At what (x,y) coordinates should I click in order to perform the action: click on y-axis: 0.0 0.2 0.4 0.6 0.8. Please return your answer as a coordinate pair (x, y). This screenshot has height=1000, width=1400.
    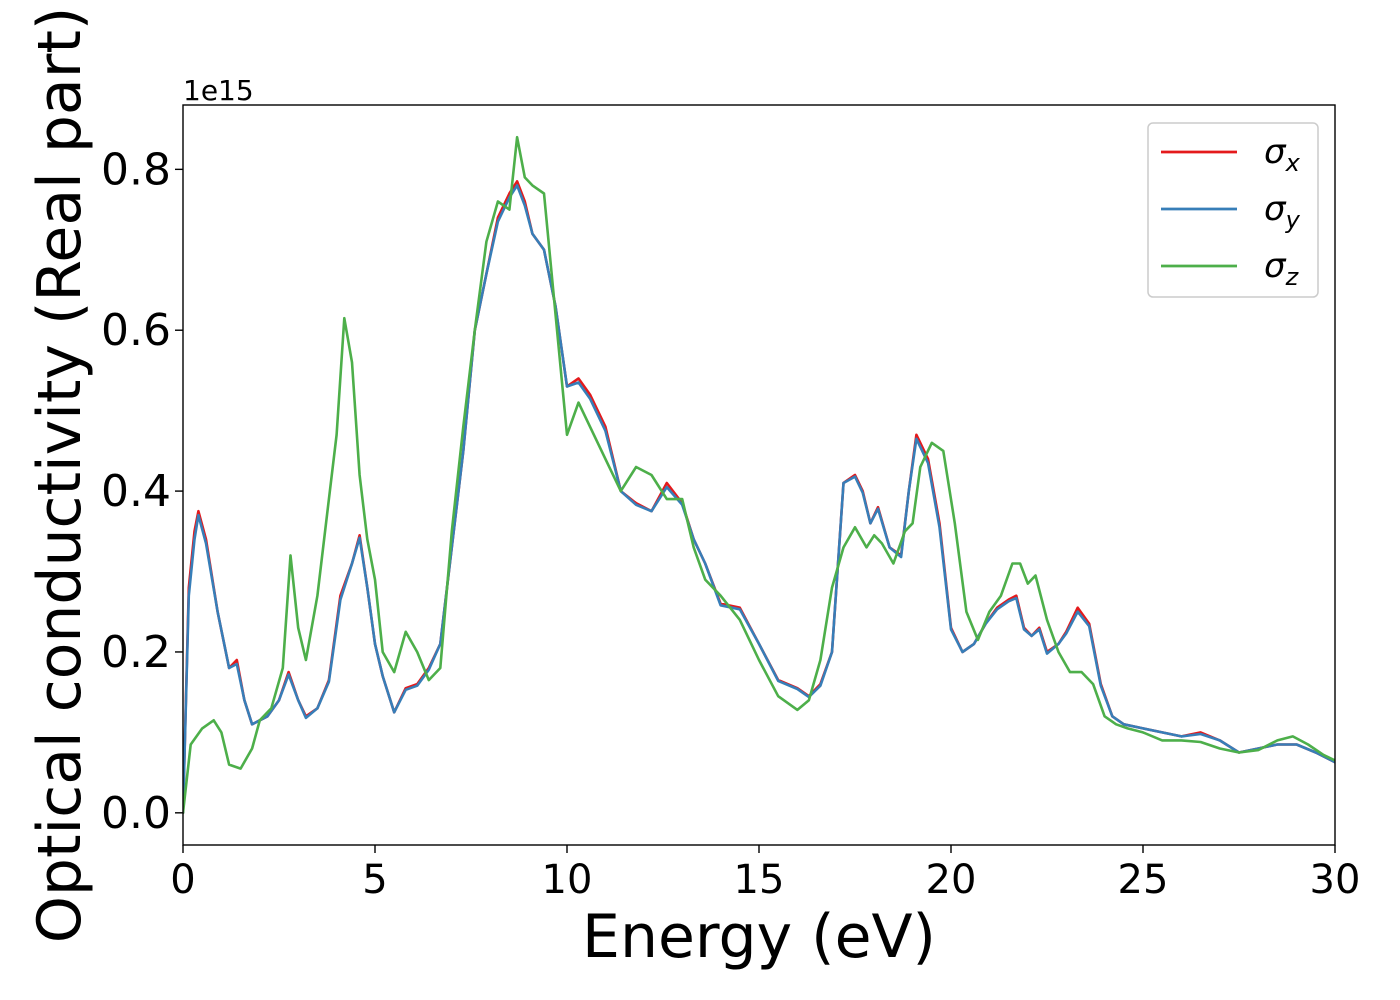
    Looking at the image, I should click on (142, 491).